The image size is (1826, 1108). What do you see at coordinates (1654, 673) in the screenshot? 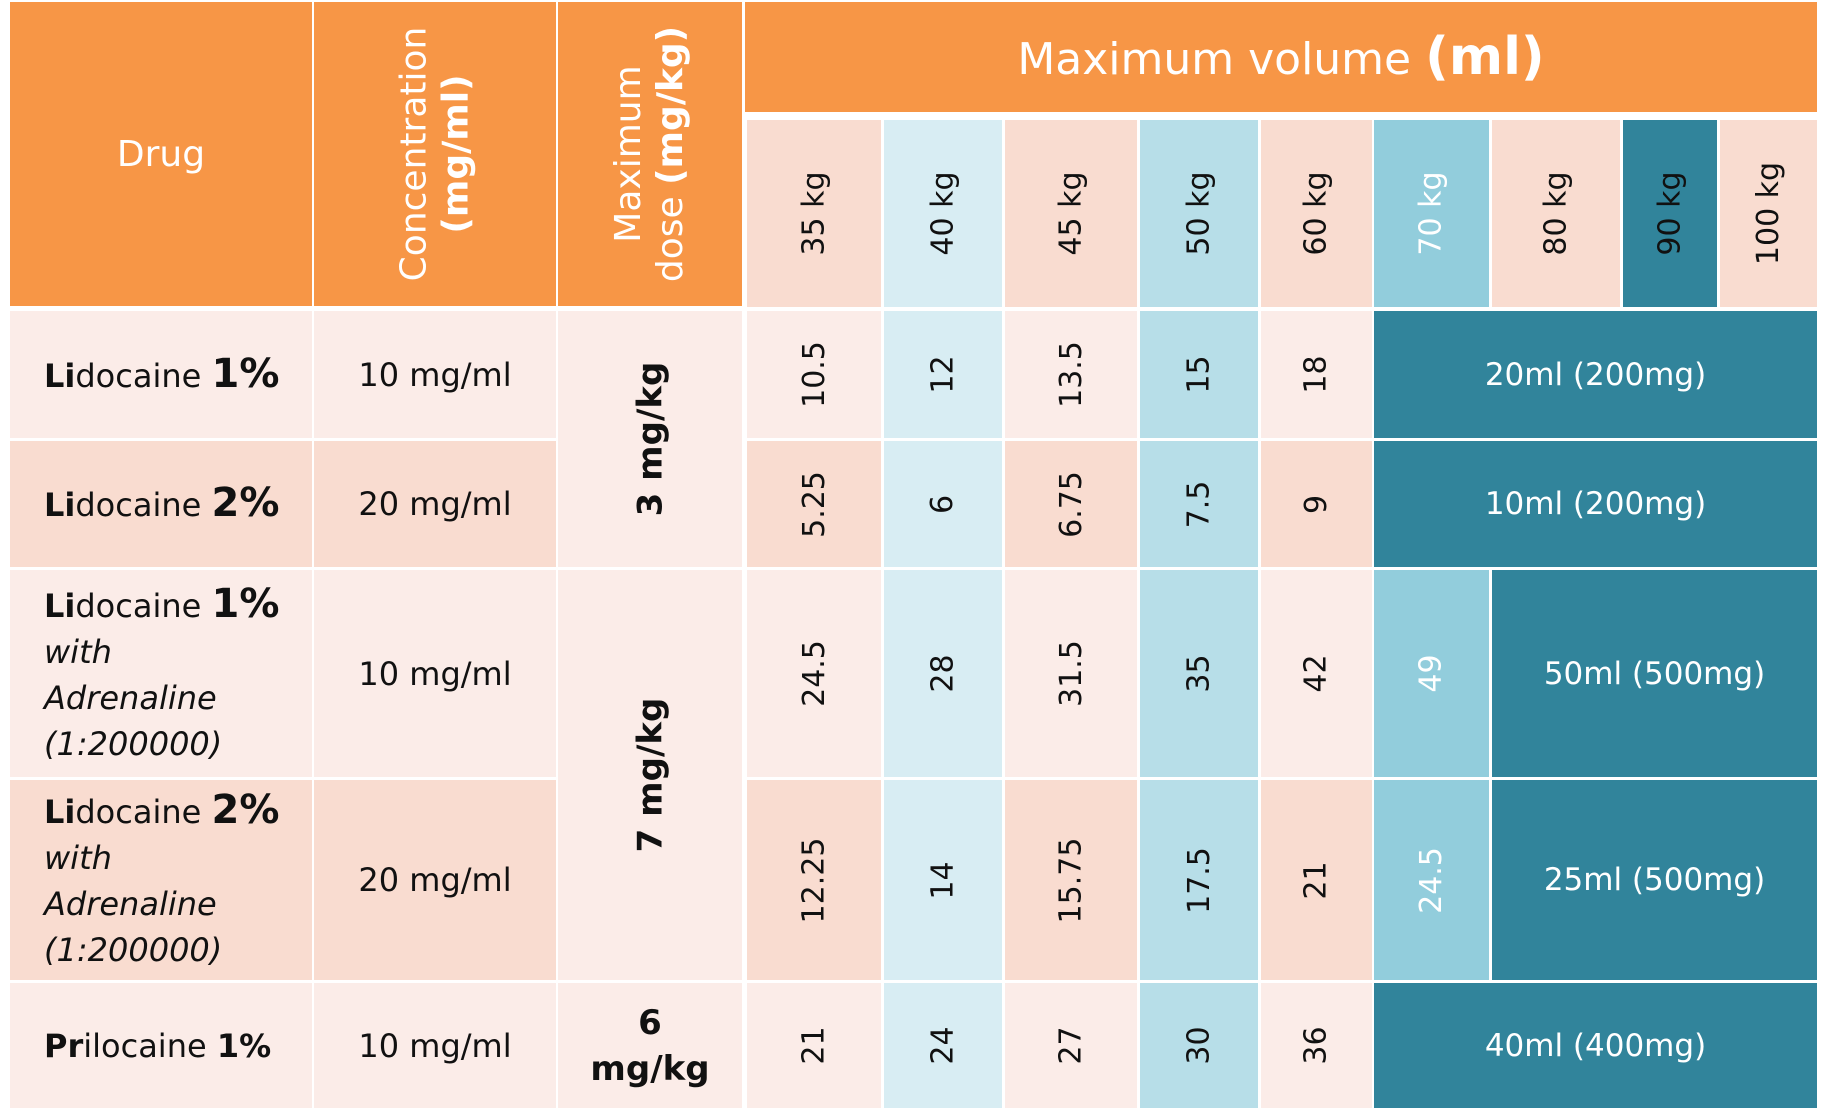
I see `max-volume-cell: 50ml (500mg)` at bounding box center [1654, 673].